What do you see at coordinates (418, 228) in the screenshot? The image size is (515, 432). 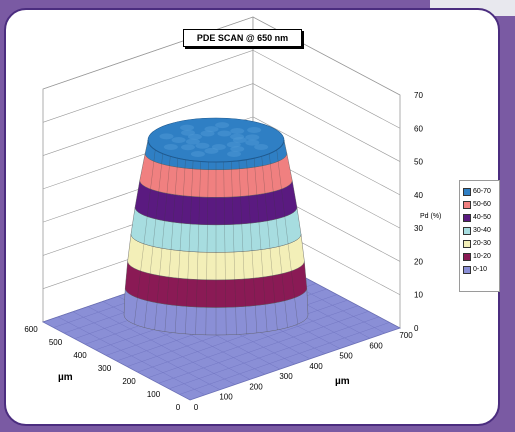 I see `z-tick-label: 30` at bounding box center [418, 228].